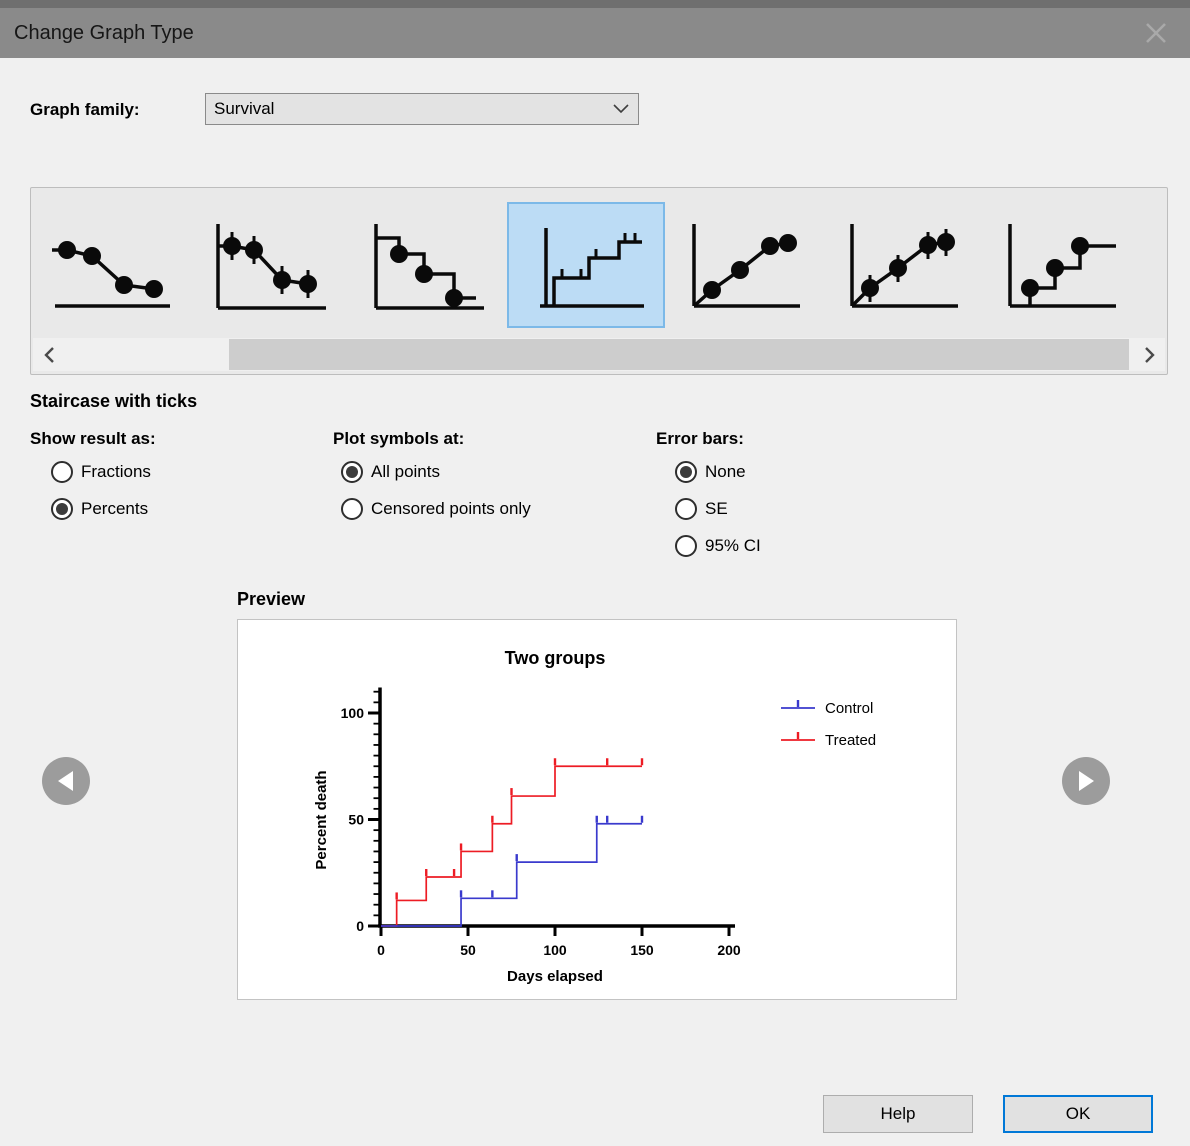 The image size is (1190, 1146). Describe the element at coordinates (700, 438) in the screenshot. I see `error-bars-label: Error bars:` at that location.